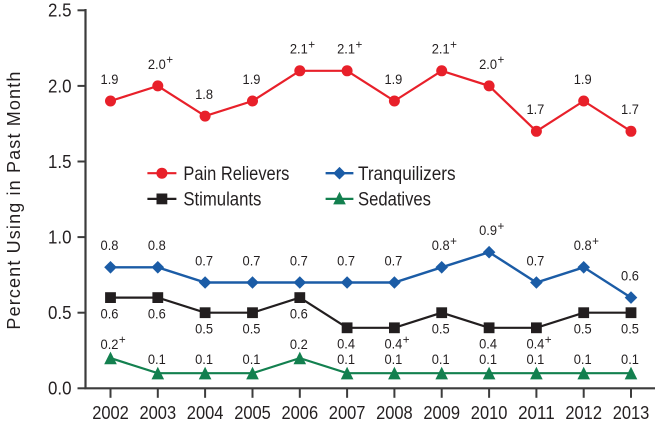 This screenshot has height=429, width=655. Describe the element at coordinates (488, 231) in the screenshot. I see `svg-text: 0.9` at that location.